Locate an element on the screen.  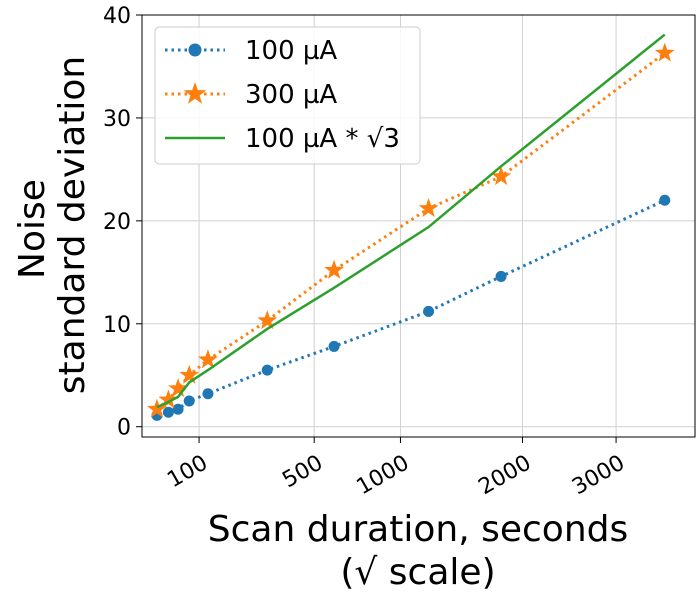
x-axis-title-line-2: (√ scale) is located at coordinates (417, 572).